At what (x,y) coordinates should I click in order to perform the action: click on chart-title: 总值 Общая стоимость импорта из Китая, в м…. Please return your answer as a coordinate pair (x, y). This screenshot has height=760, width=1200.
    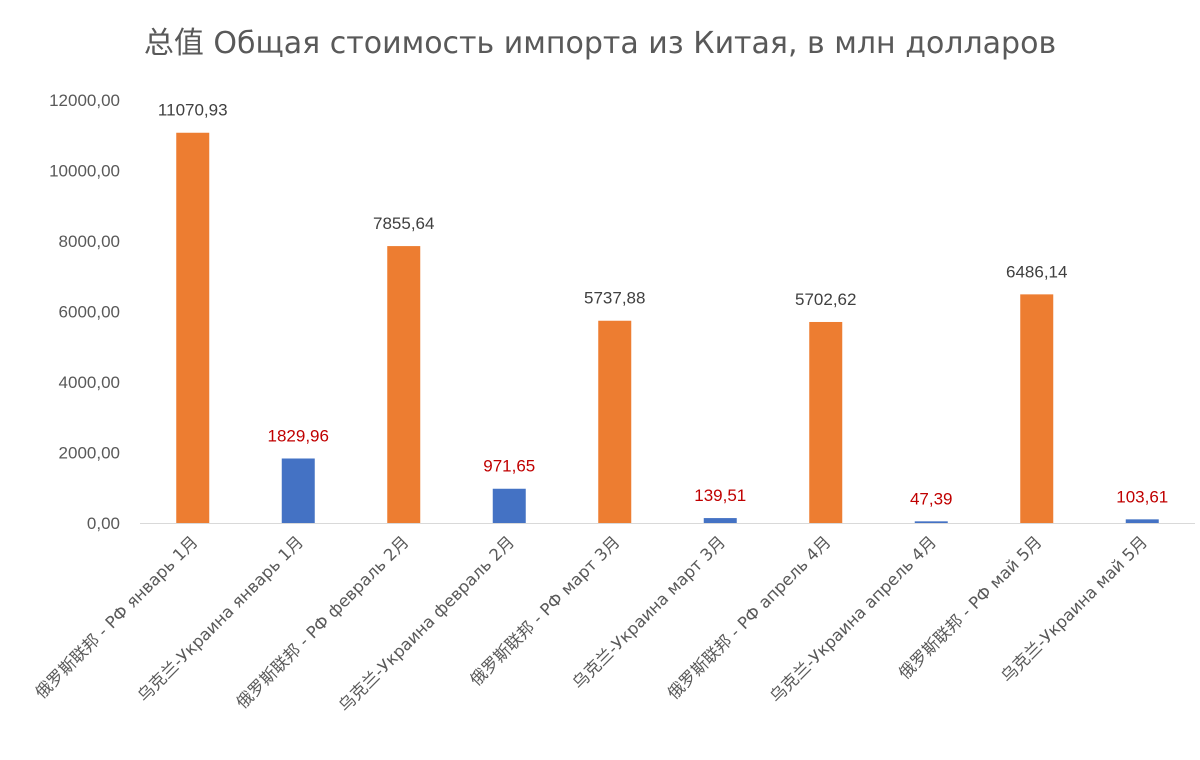
    Looking at the image, I should click on (600, 43).